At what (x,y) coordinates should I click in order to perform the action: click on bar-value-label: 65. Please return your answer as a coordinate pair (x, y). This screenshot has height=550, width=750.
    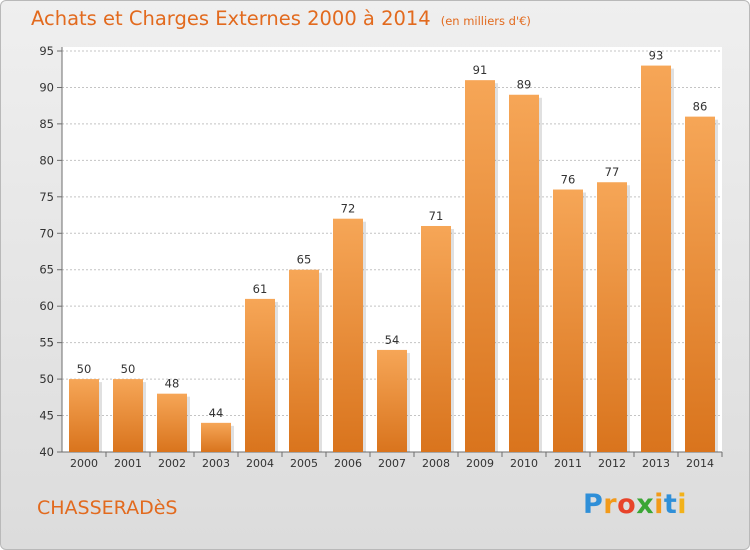
    Looking at the image, I should click on (304, 260).